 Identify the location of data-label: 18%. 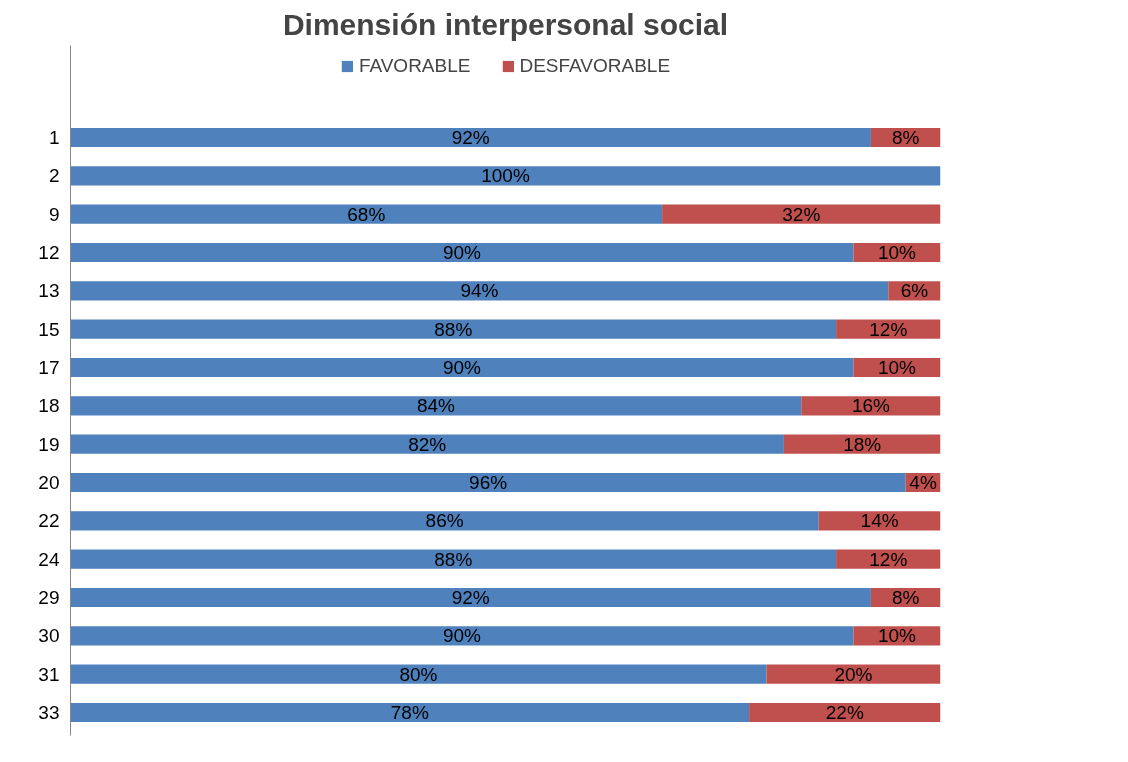
(862, 444).